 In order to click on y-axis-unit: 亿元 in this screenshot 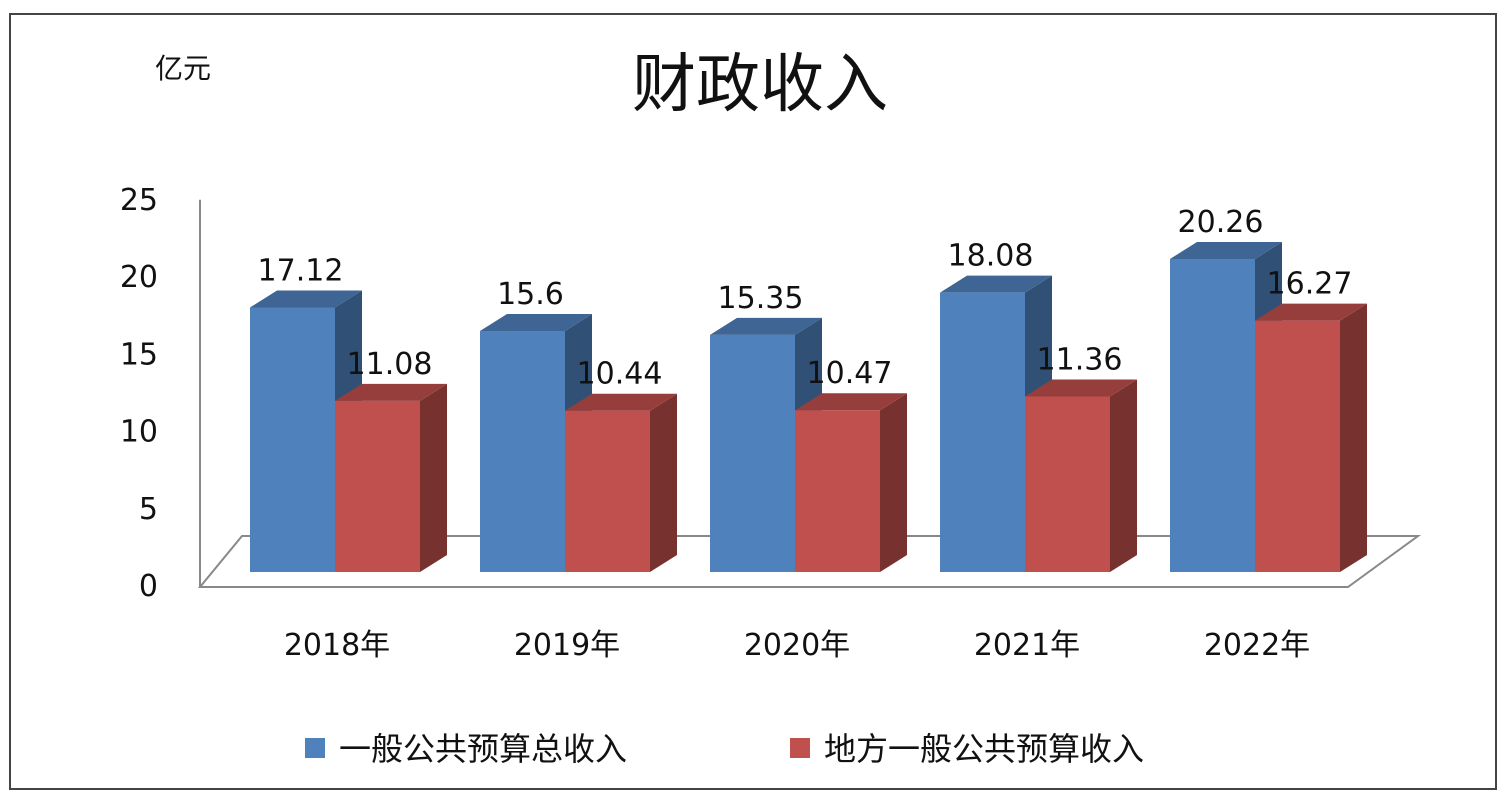, I will do `click(183, 68)`.